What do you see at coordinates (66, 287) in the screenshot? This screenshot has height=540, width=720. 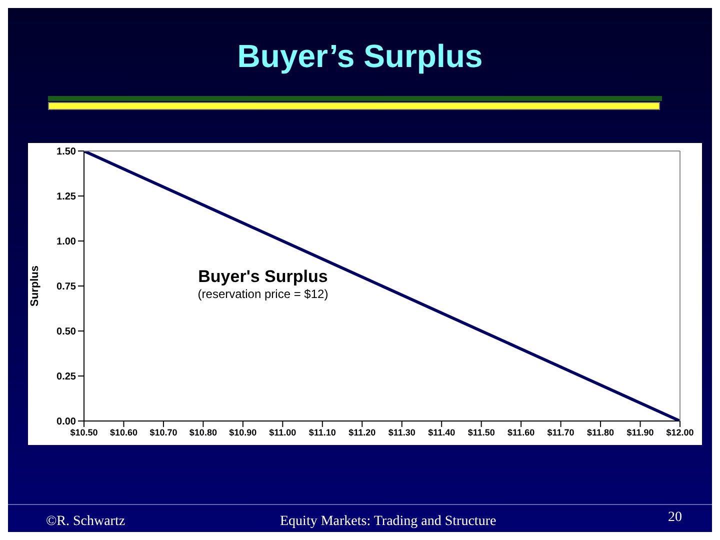 I see `y-tick-label: 0.75` at bounding box center [66, 287].